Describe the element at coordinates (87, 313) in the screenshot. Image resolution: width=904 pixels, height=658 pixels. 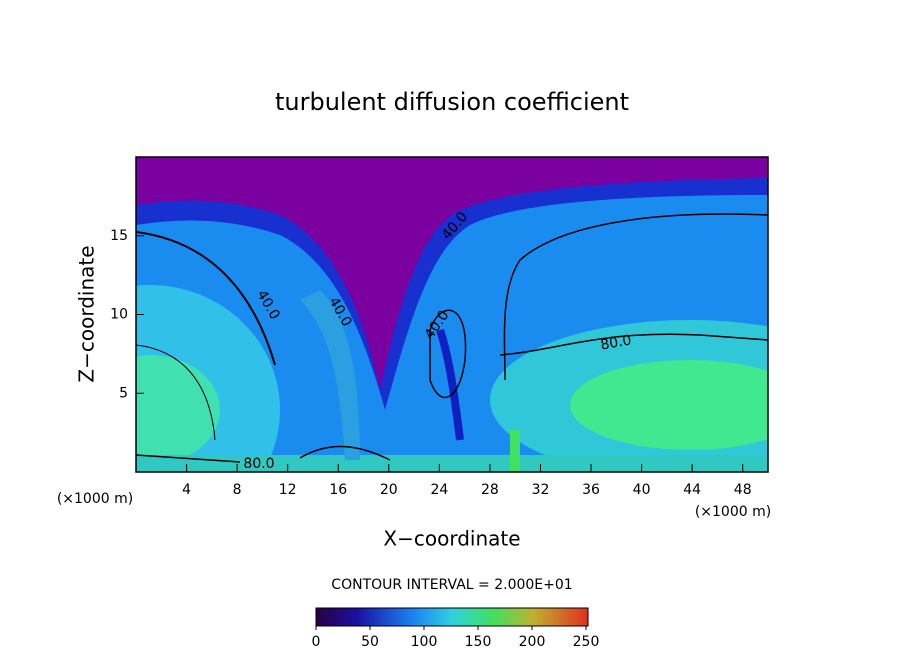
I see `y-axis-label: Z−coordinate` at that location.